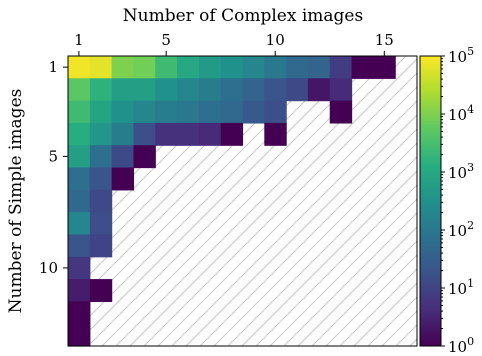  Describe the element at coordinates (275, 40) in the screenshot. I see `x-tick-label: 10` at that location.